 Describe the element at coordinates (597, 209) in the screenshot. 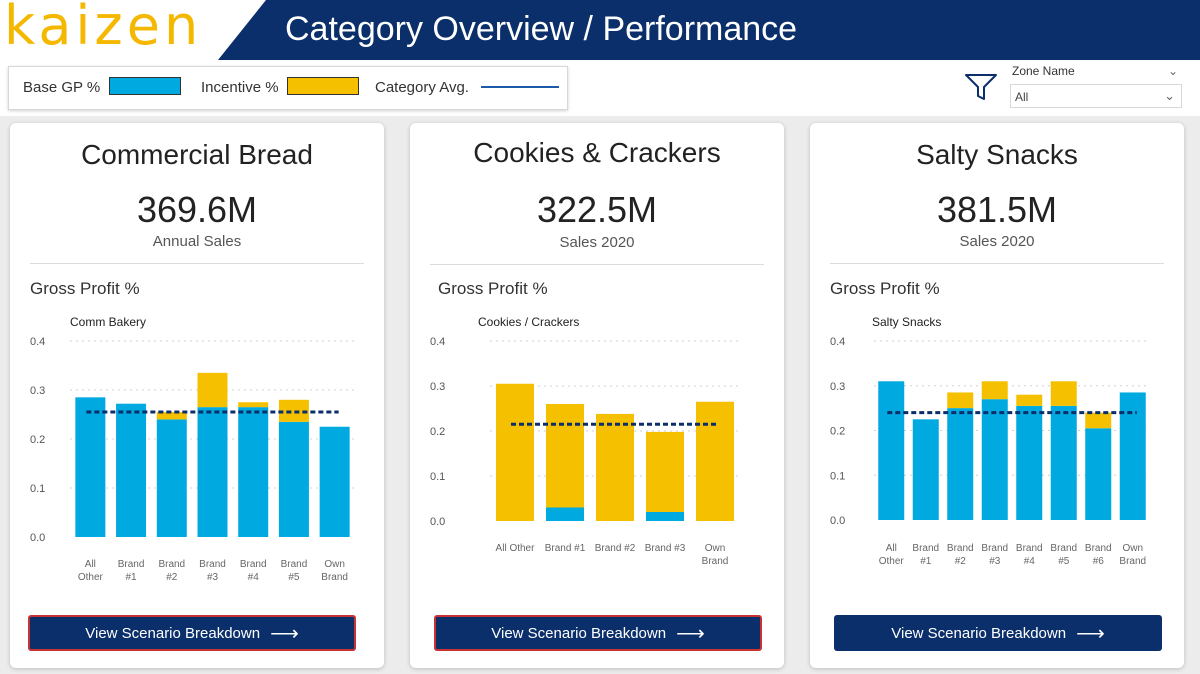

I see `card-sales-value: 322.5M` at that location.